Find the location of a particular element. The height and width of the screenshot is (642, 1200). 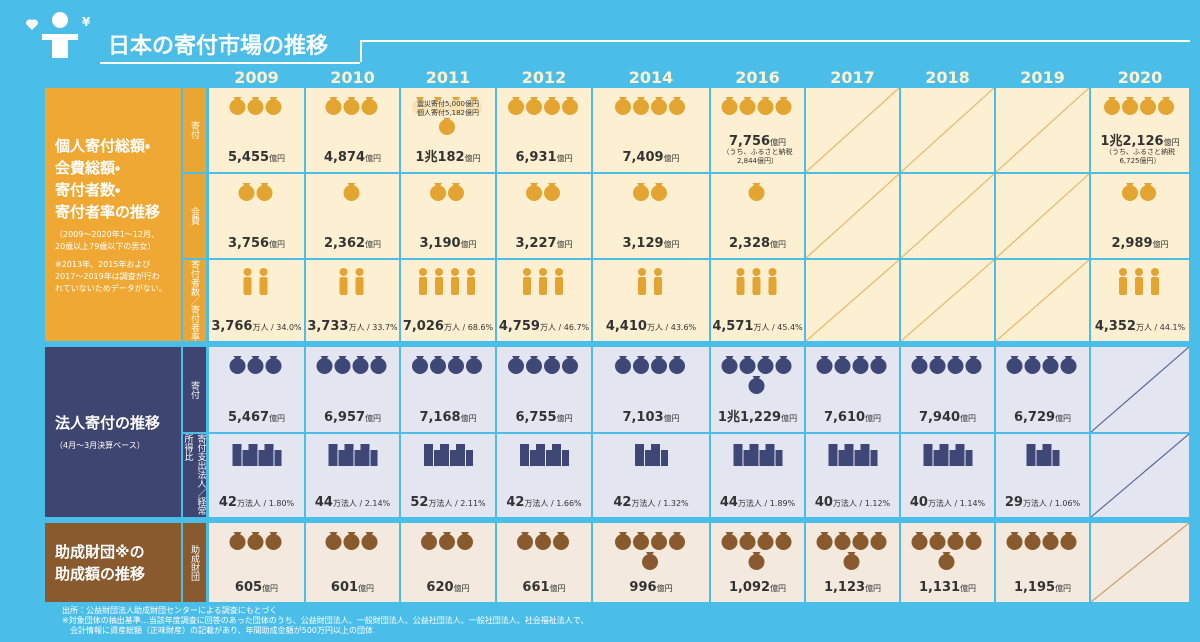

cell-text: 7,103億円 is located at coordinates (651, 415).